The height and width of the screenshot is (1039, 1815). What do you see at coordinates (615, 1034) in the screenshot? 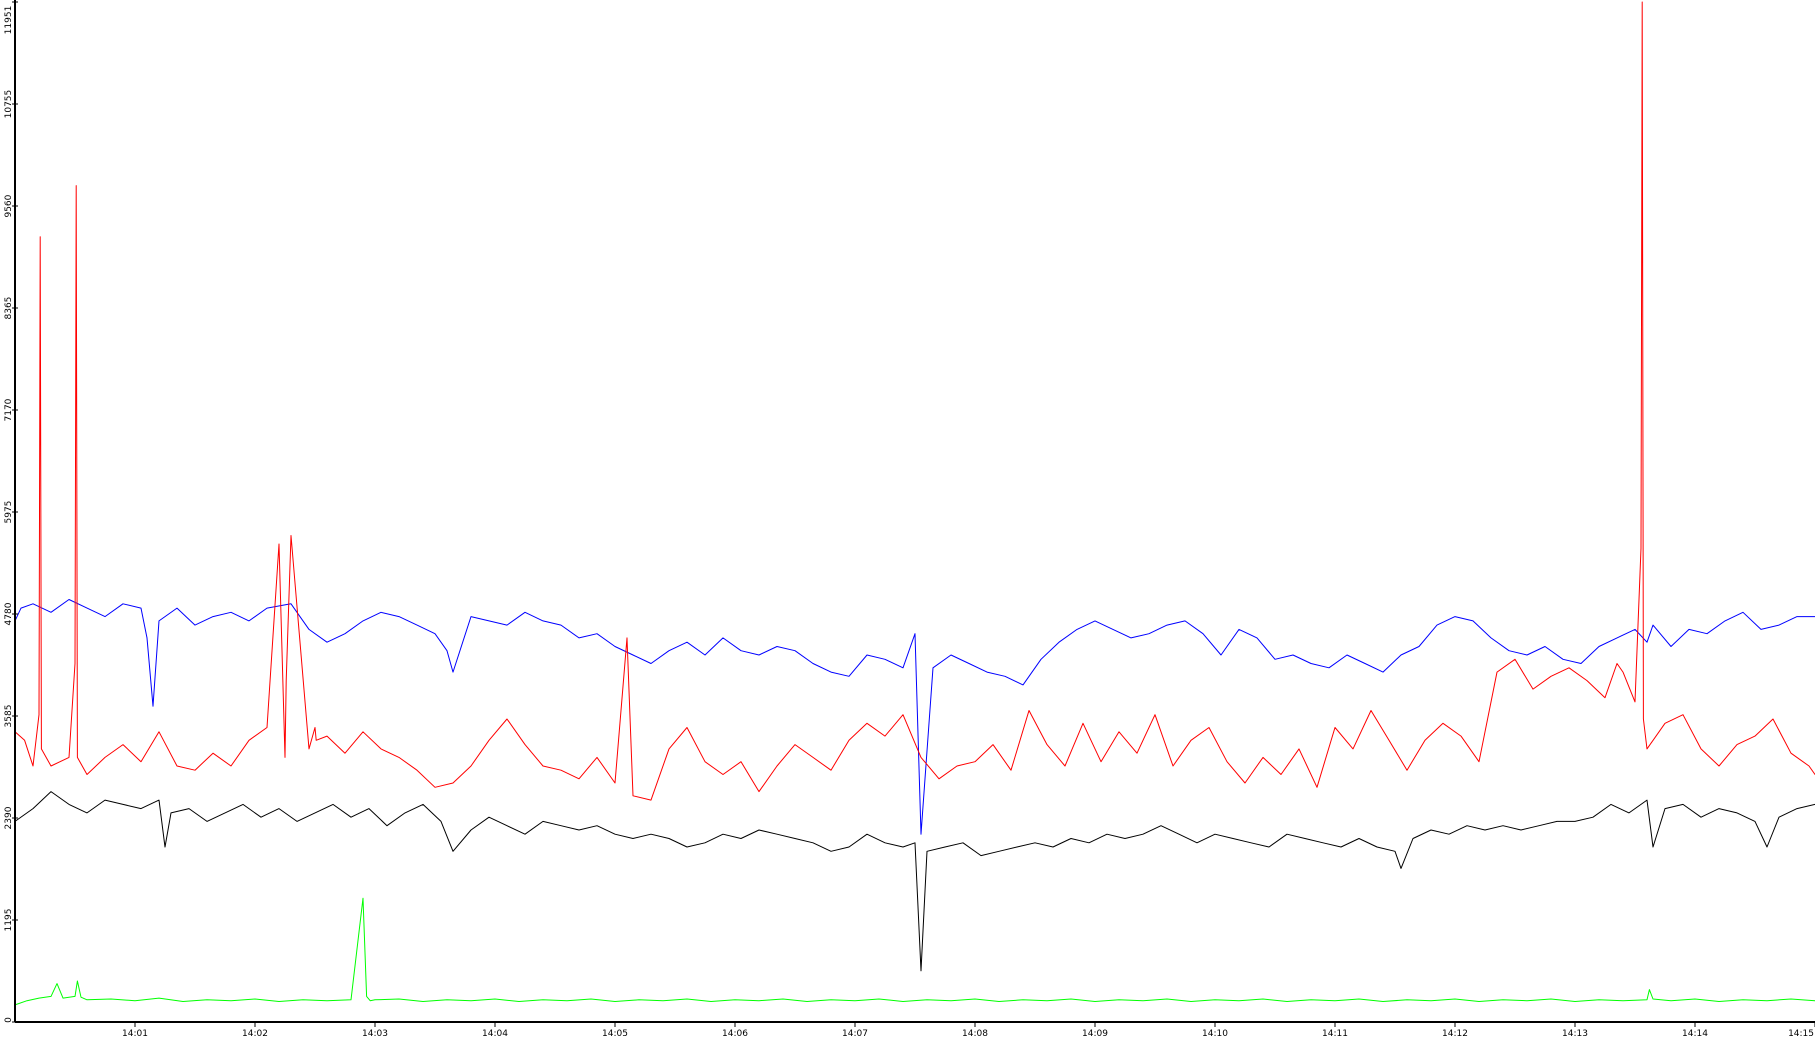
I see `x-tick-label: 14:05` at bounding box center [615, 1034].